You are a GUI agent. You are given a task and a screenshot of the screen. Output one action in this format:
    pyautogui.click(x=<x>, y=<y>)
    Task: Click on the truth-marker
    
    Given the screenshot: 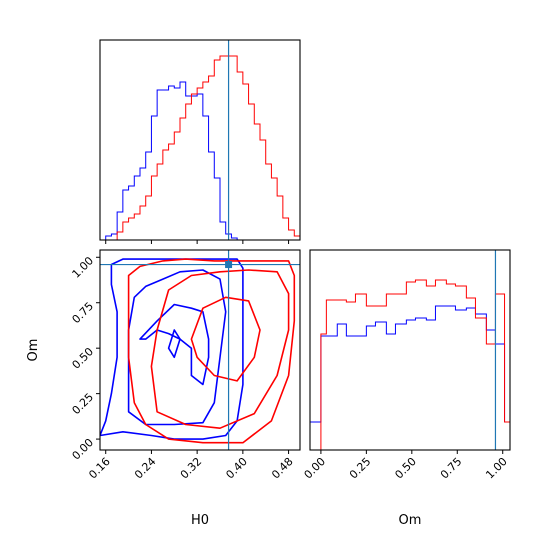 What is the action you would take?
    pyautogui.click(x=229, y=265)
    